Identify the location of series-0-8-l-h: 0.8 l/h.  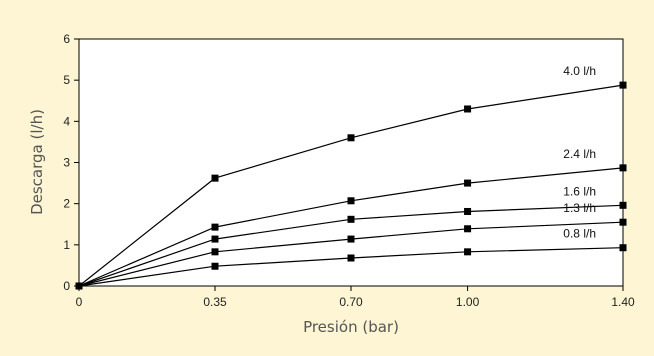
(351, 258).